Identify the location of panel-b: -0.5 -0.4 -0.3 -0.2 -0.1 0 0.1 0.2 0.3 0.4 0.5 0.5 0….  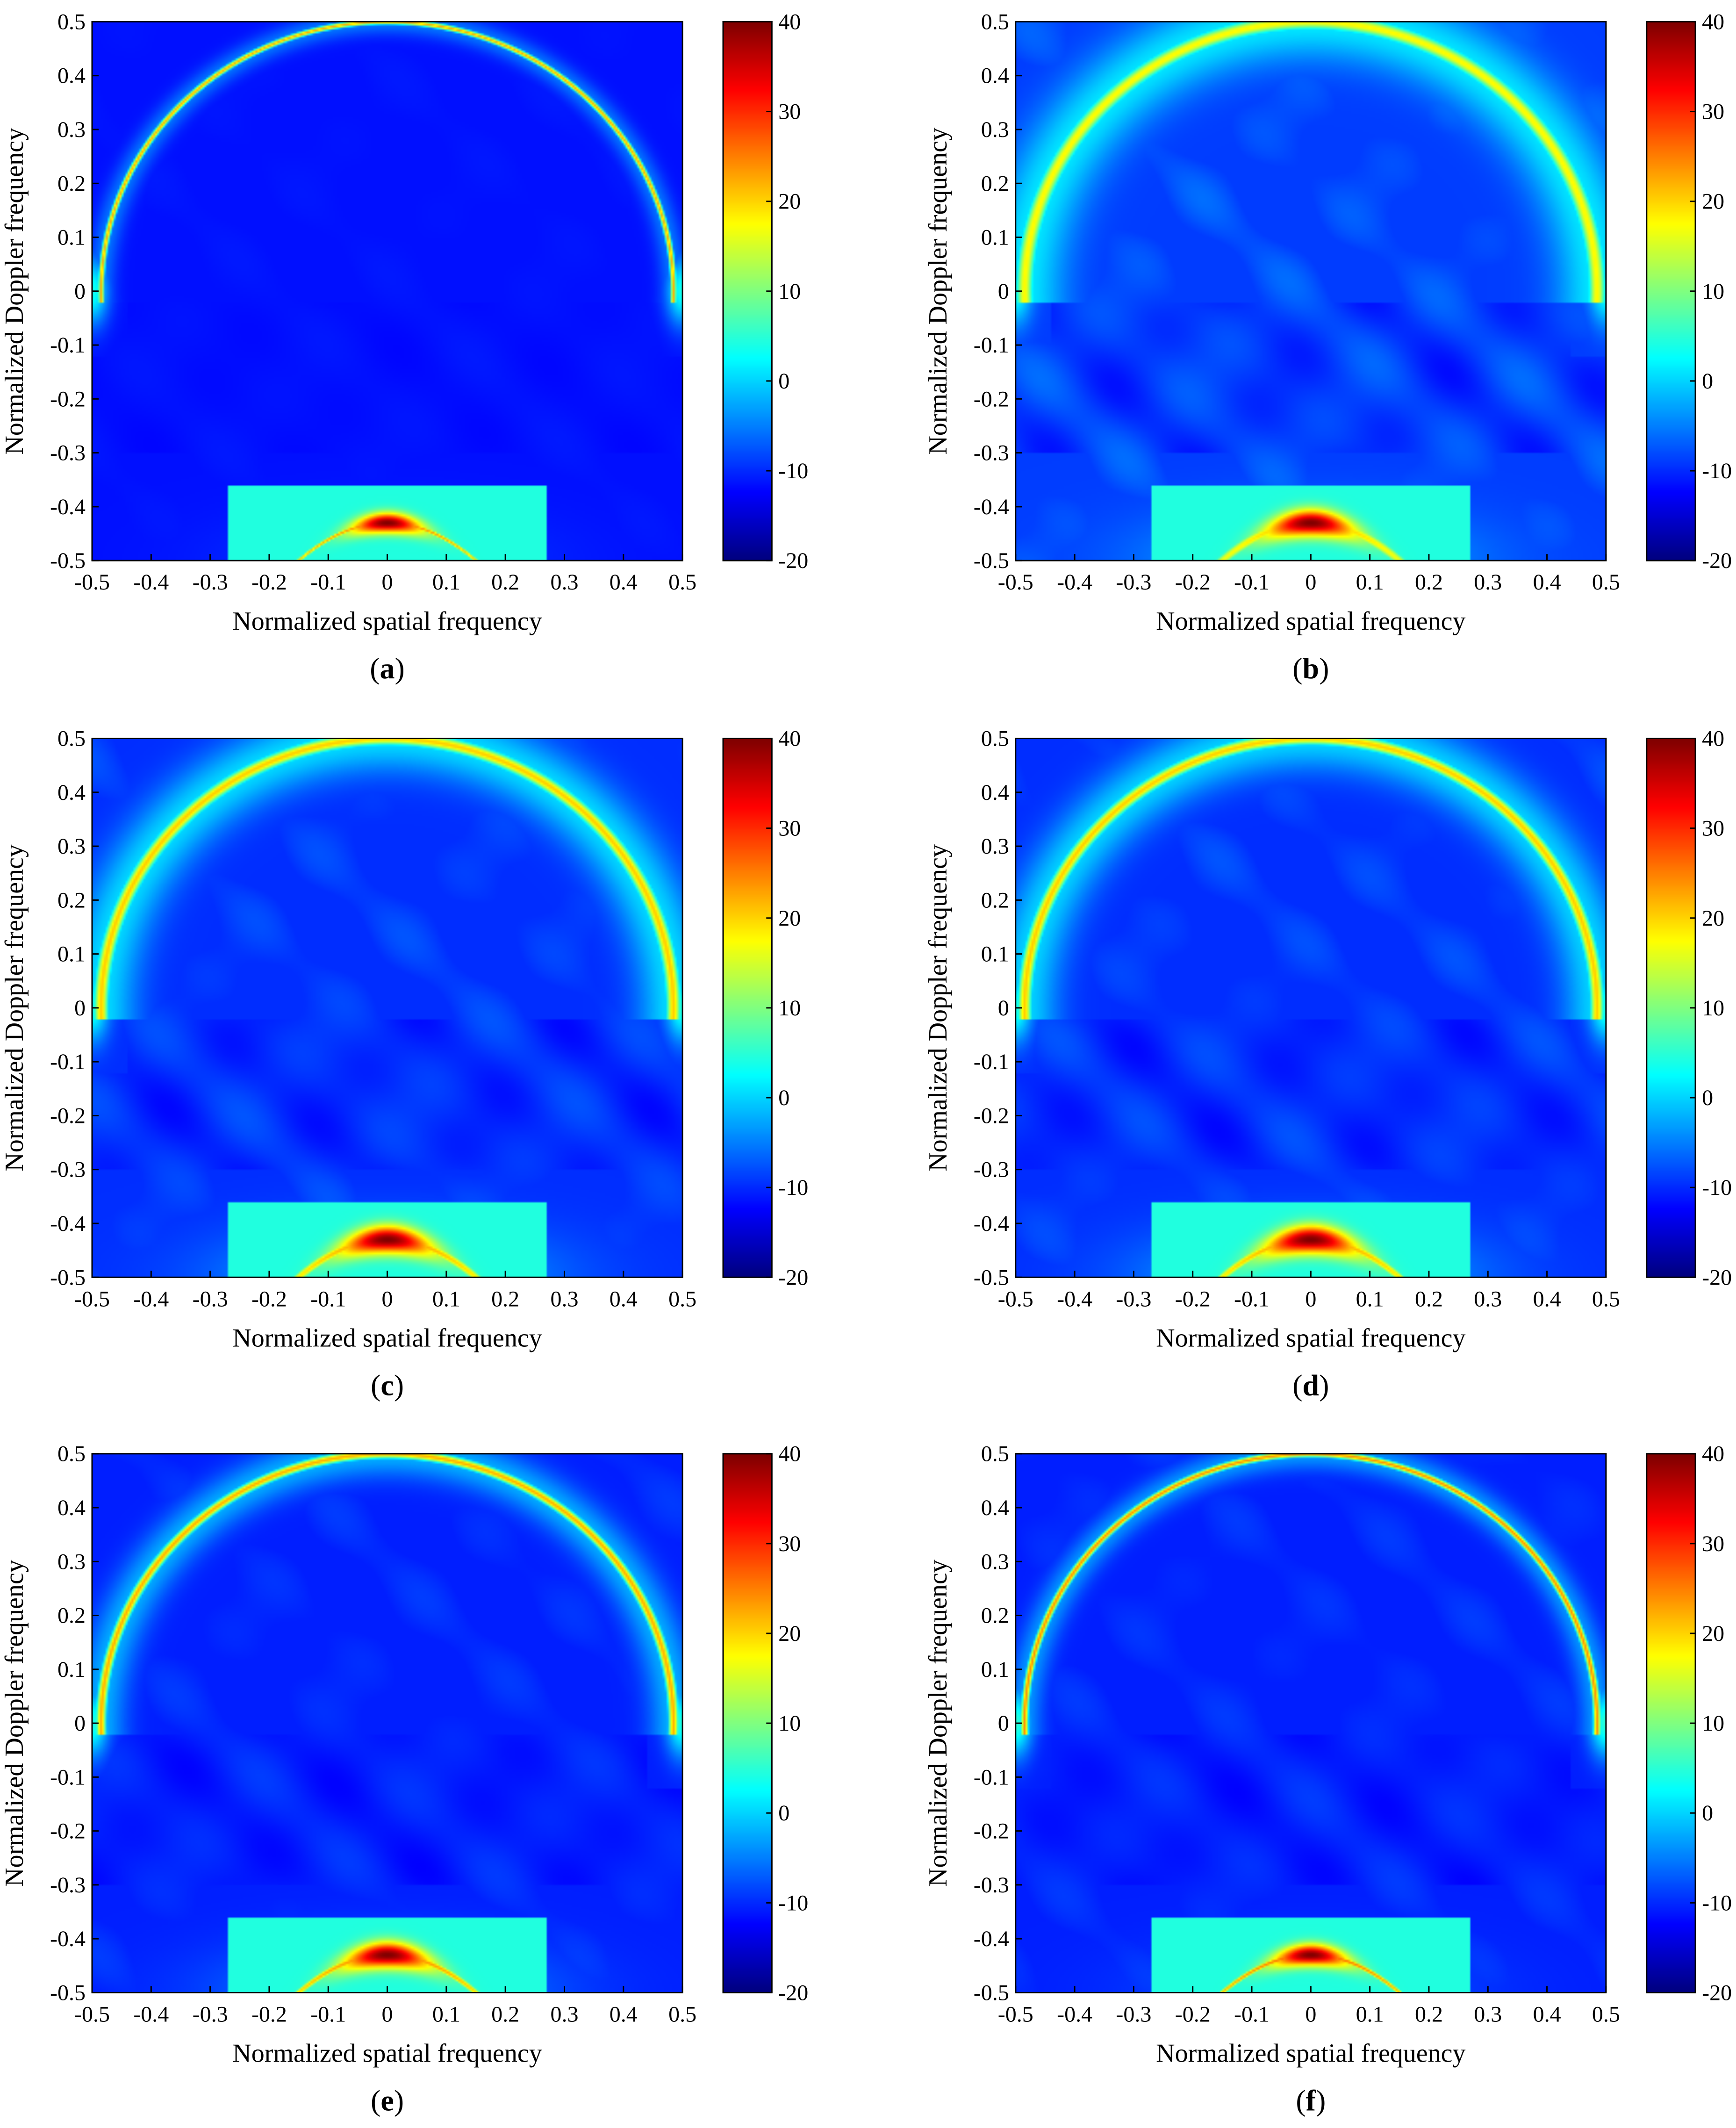
(1328, 347).